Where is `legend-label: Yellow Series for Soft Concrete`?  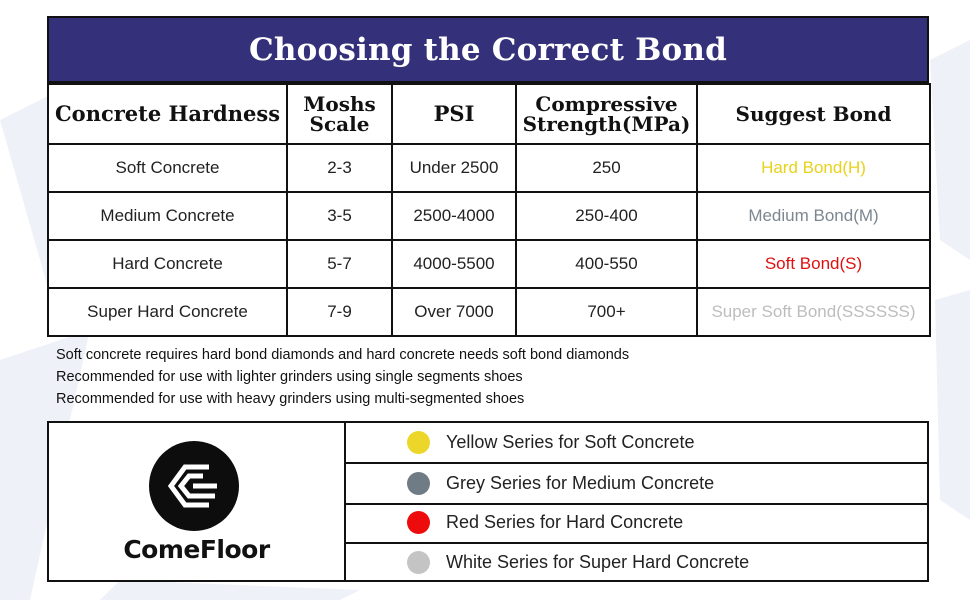
legend-label: Yellow Series for Soft Concrete is located at coordinates (570, 442).